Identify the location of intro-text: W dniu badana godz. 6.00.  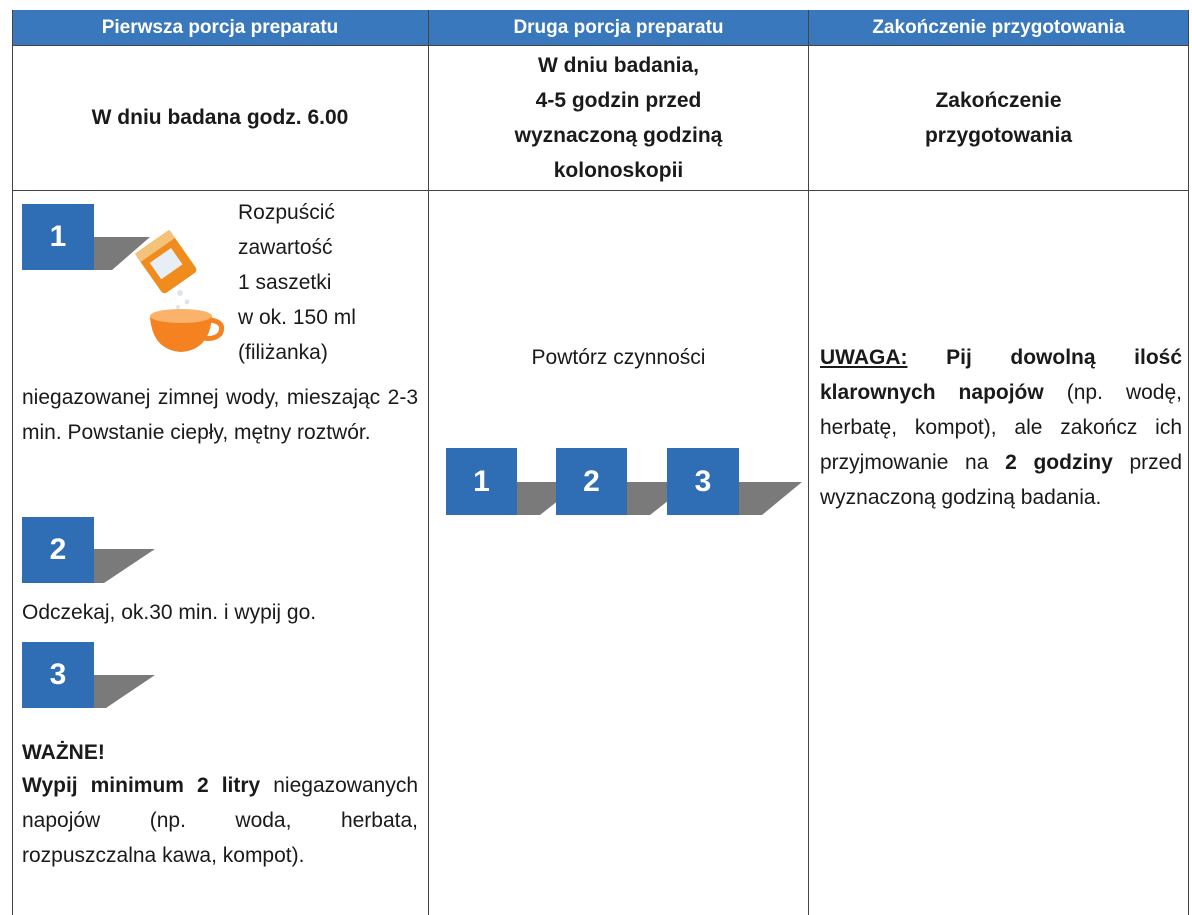
(220, 117).